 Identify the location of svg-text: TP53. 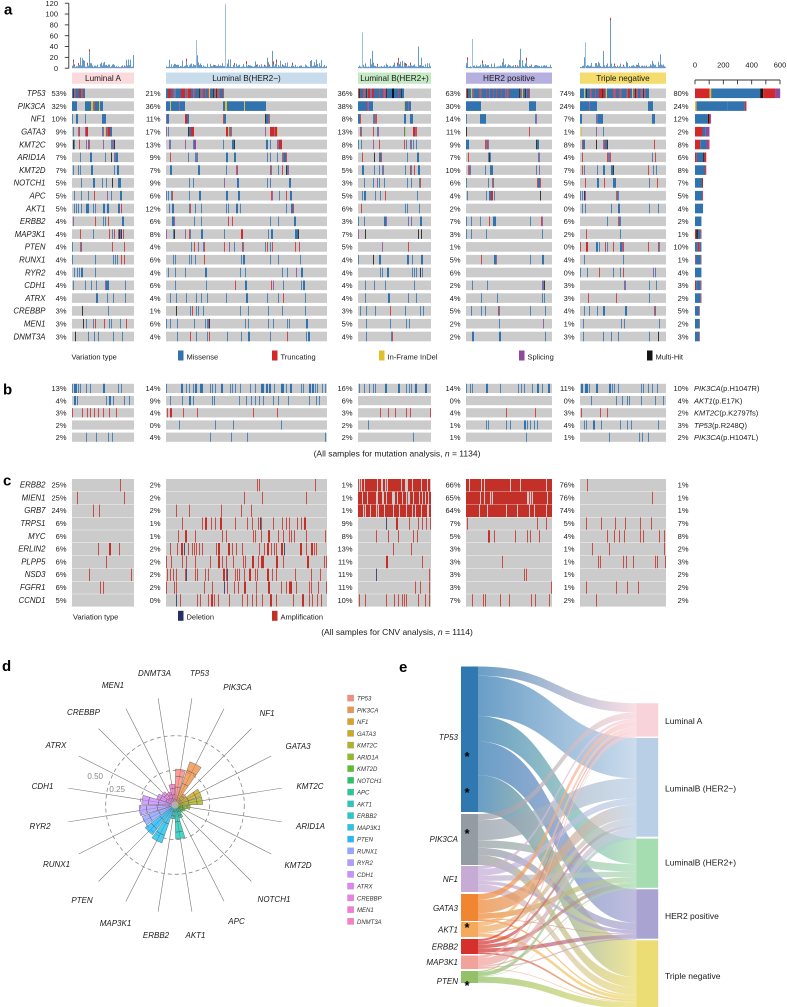
(36, 93).